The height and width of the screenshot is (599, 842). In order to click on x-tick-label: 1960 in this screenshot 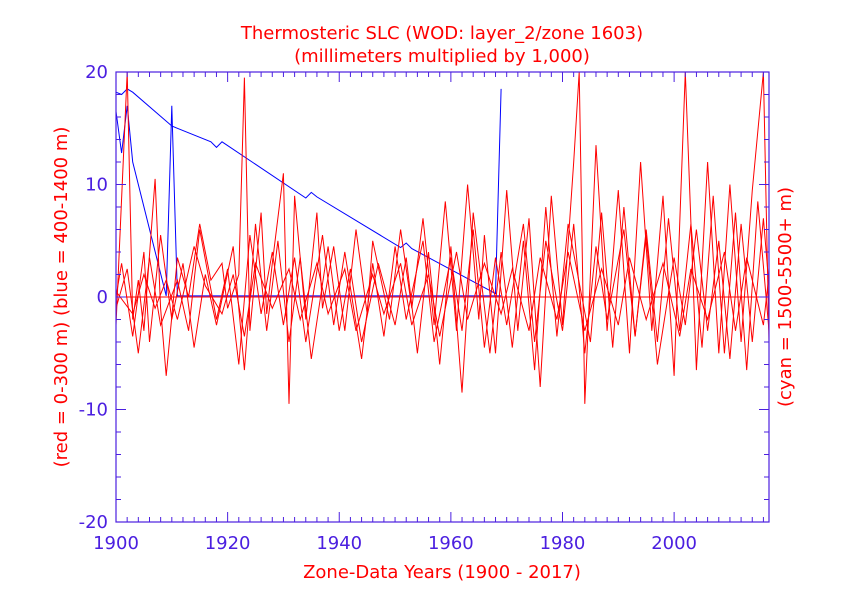, I will do `click(451, 543)`.